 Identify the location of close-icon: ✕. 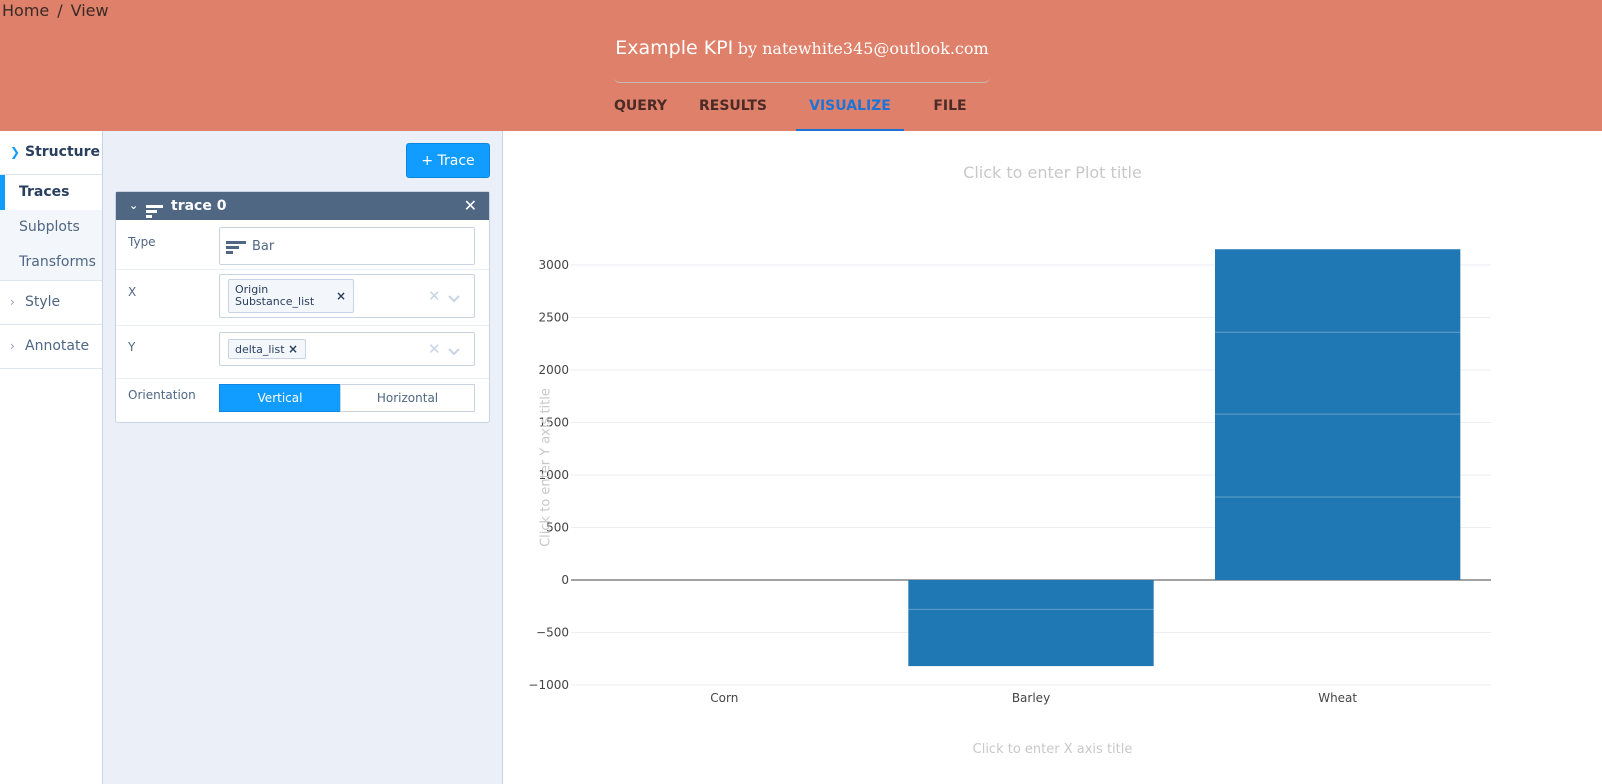
(470, 205).